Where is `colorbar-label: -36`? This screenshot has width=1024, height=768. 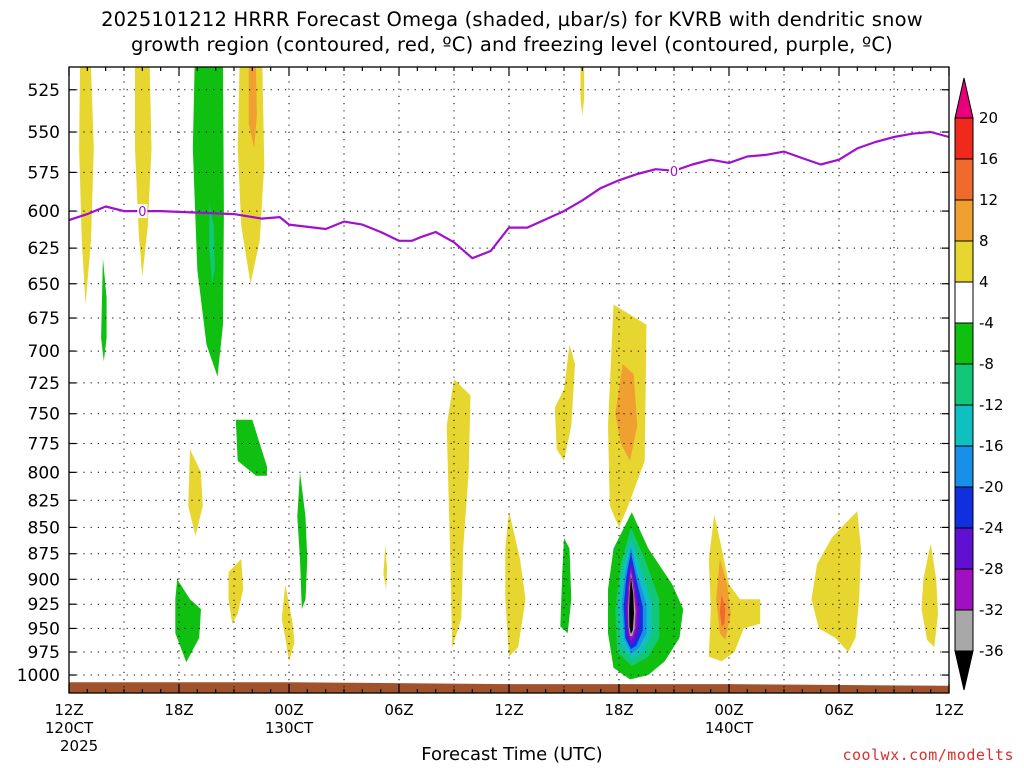
colorbar-label: -36 is located at coordinates (991, 651).